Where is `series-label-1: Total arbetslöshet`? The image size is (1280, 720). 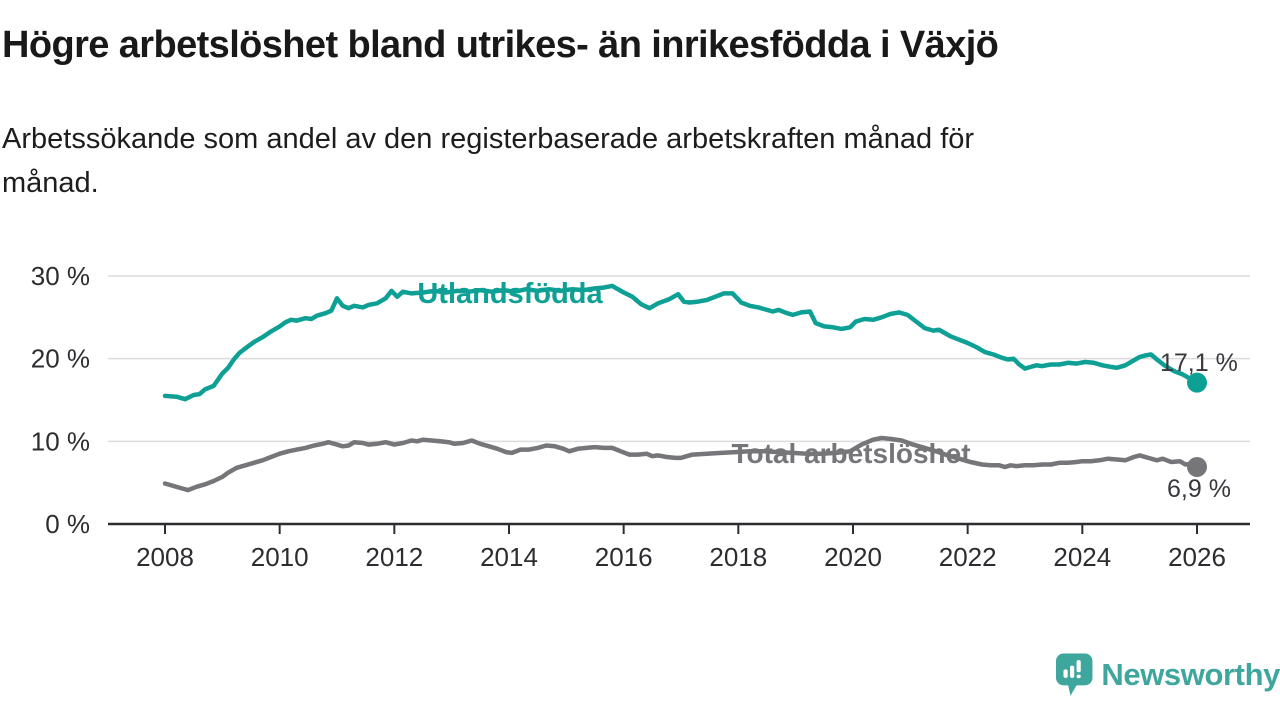 series-label-1: Total arbetslöshet is located at coordinates (850, 453).